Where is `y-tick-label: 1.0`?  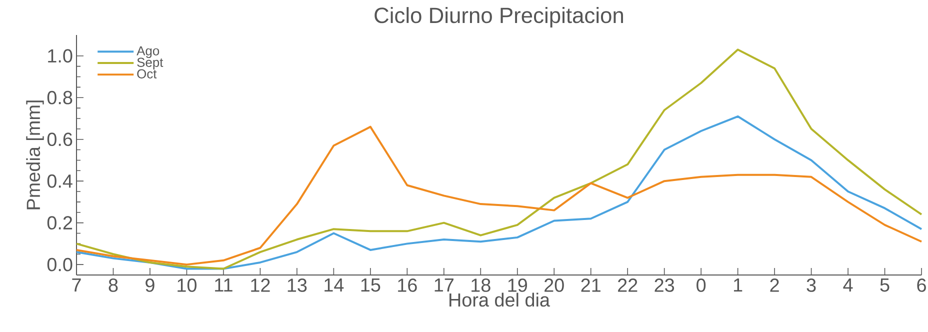
y-tick-label: 1.0 is located at coordinates (60, 56).